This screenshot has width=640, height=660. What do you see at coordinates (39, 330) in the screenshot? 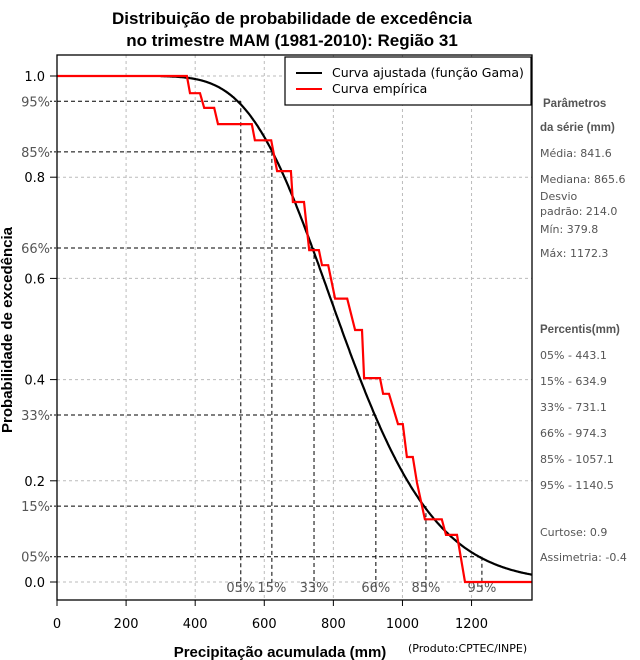
I see `y-axis: 1.0 0.8 0.6 0.4 0.2 0.0 95% 85% 66% 33% 15% 05%` at bounding box center [39, 330].